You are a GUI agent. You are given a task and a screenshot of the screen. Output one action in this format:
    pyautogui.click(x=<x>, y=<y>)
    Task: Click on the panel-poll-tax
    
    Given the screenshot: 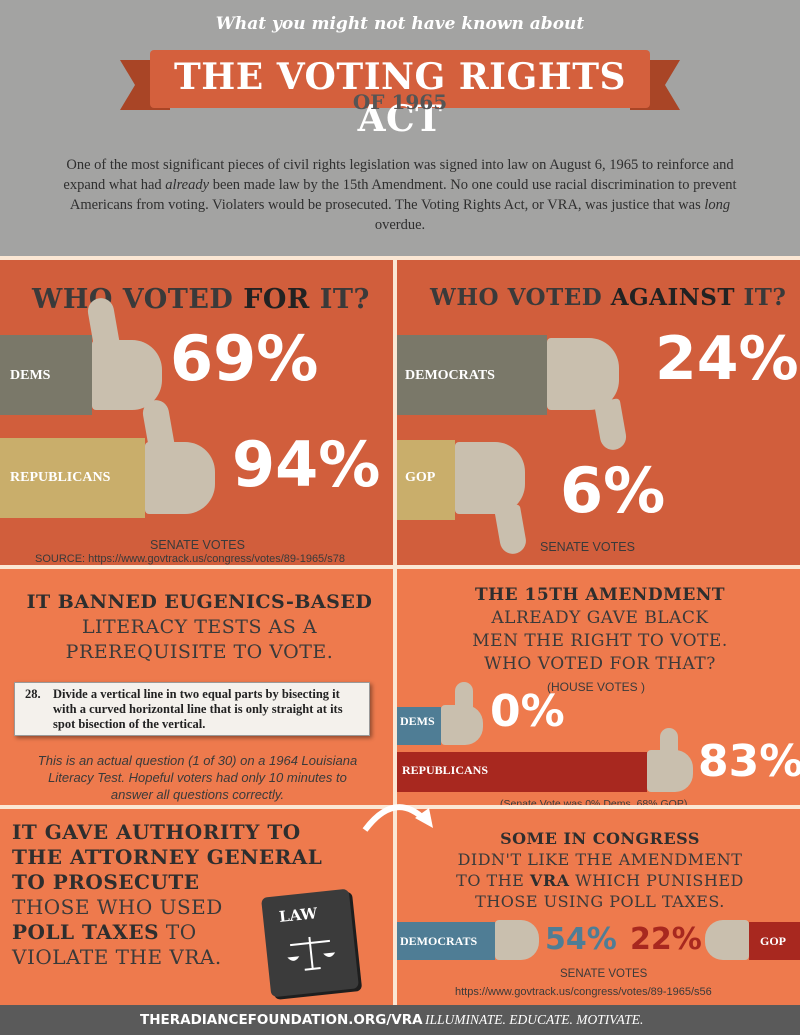 What is the action you would take?
    pyautogui.click(x=598, y=907)
    